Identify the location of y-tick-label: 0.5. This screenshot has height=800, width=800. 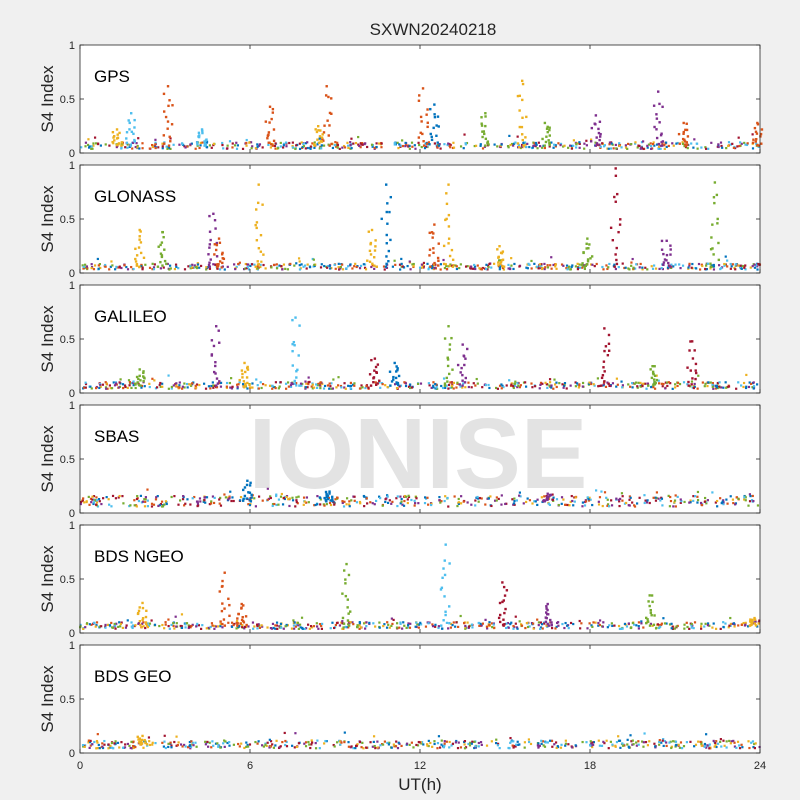
(67, 220).